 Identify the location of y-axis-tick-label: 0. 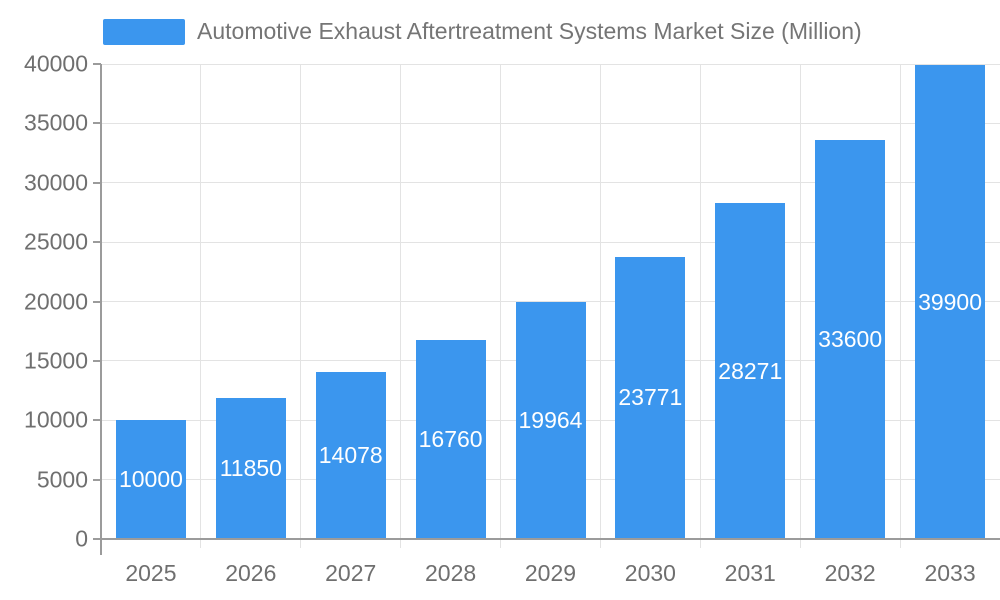
(81, 538).